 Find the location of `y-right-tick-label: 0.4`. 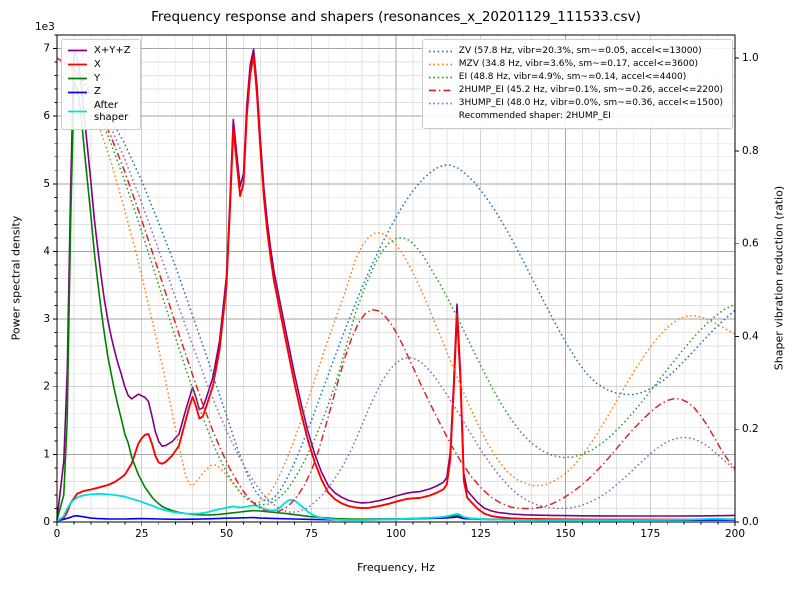

y-right-tick-label: 0.4 is located at coordinates (750, 336).